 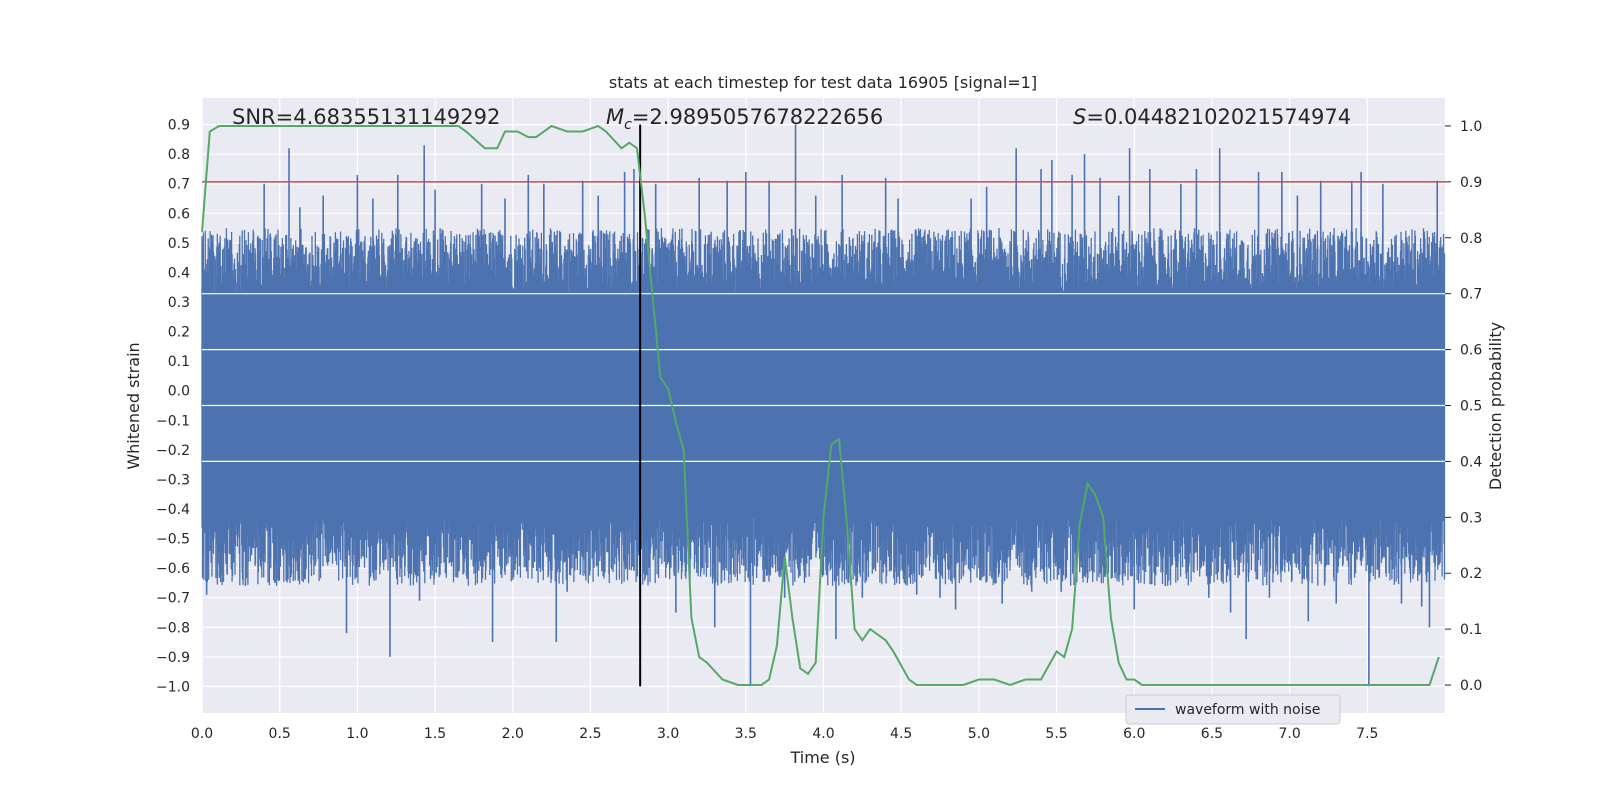 What do you see at coordinates (1471, 518) in the screenshot?
I see `y-right-tick-label: 0.3` at bounding box center [1471, 518].